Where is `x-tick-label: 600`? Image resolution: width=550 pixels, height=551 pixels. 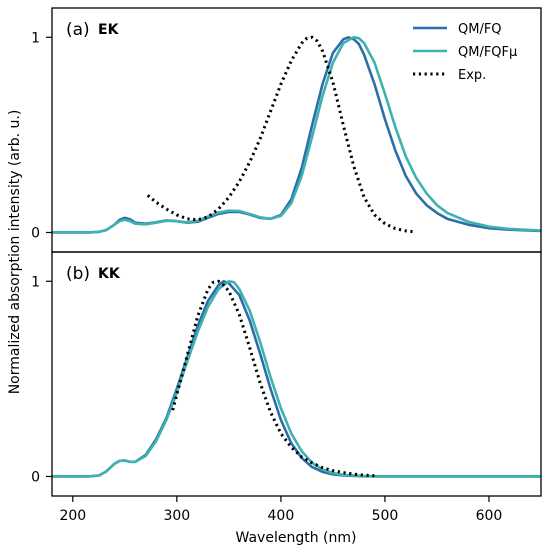 x-tick-label: 600 is located at coordinates (489, 516).